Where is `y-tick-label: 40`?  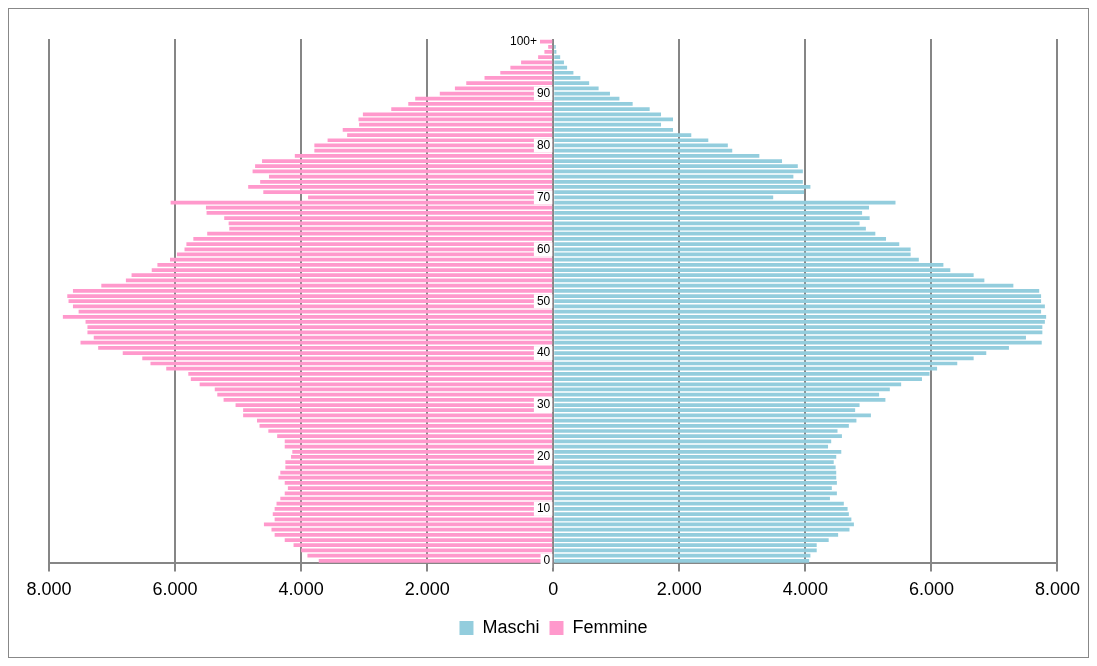
y-tick-label: 40 is located at coordinates (543, 352).